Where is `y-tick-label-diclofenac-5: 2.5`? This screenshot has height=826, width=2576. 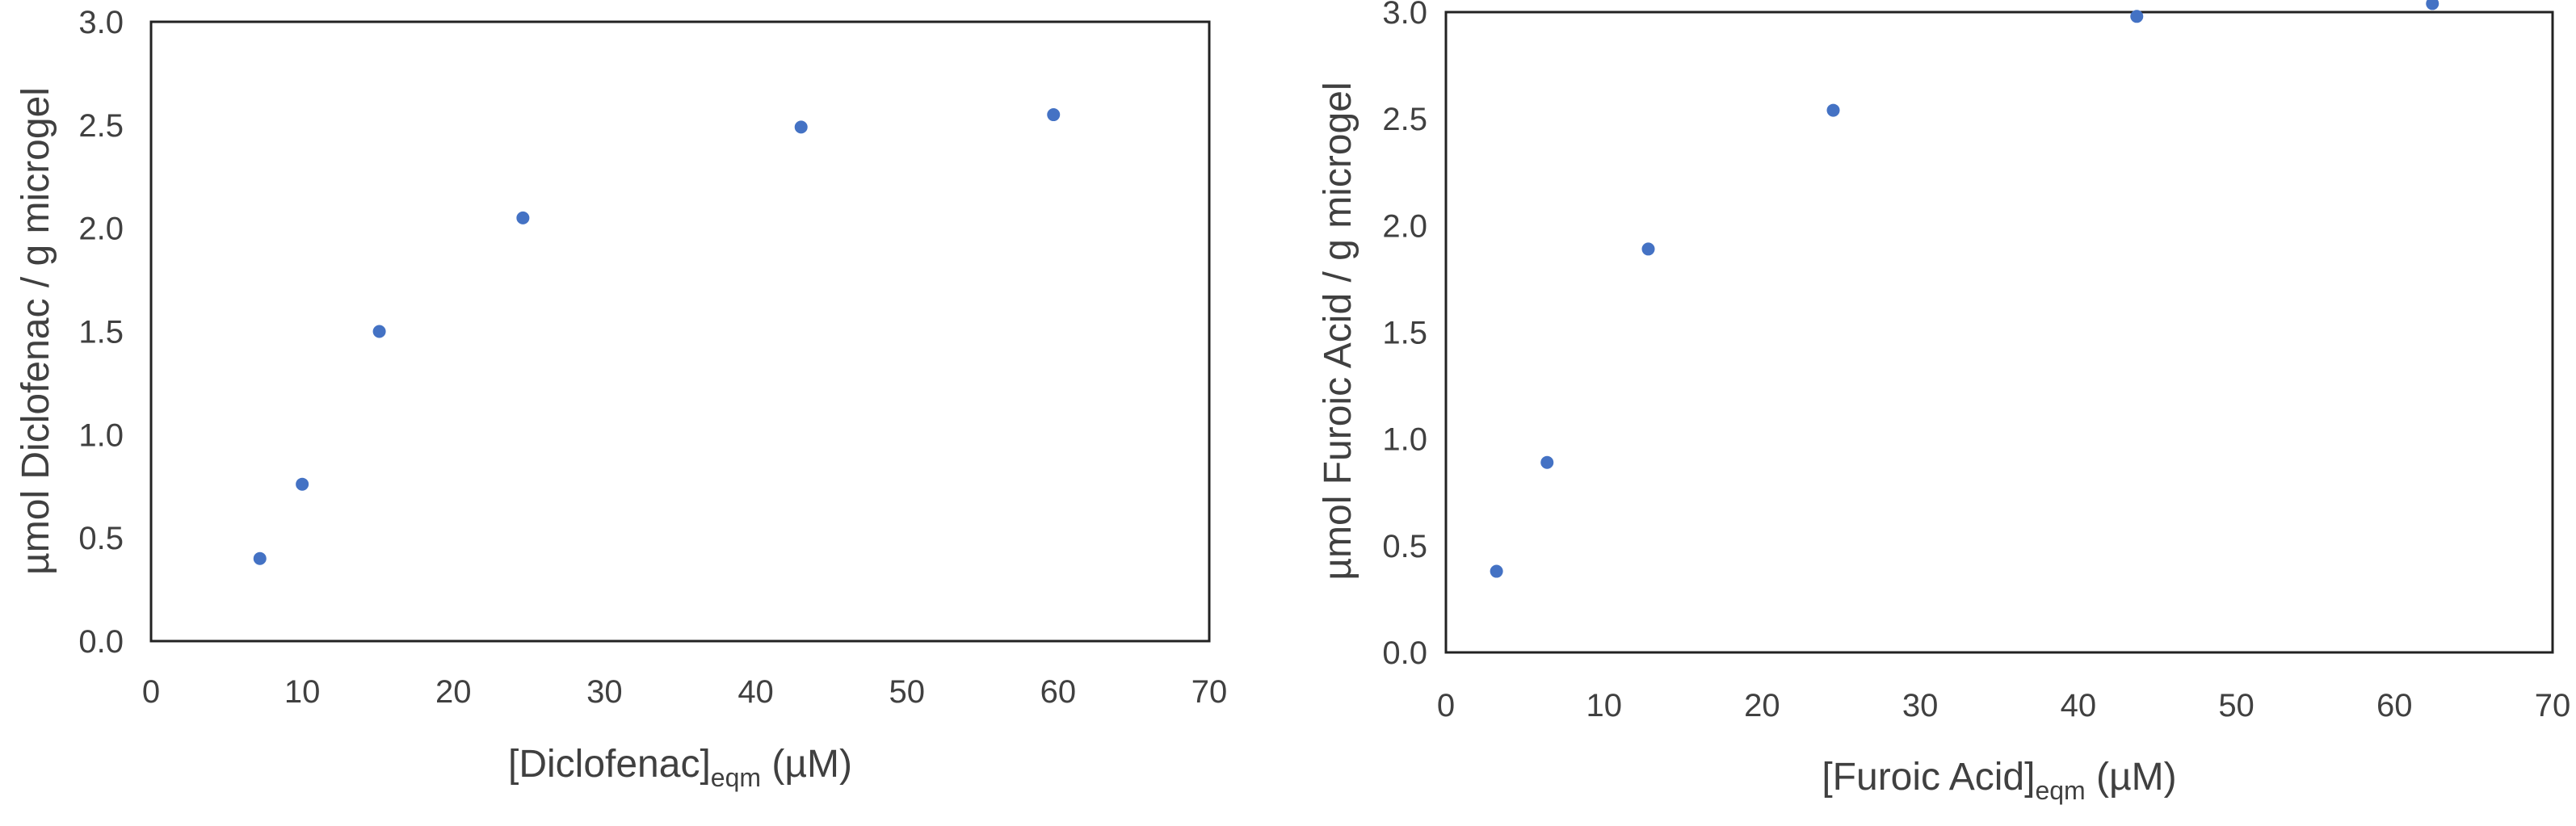 y-tick-label-diclofenac-5: 2.5 is located at coordinates (101, 126).